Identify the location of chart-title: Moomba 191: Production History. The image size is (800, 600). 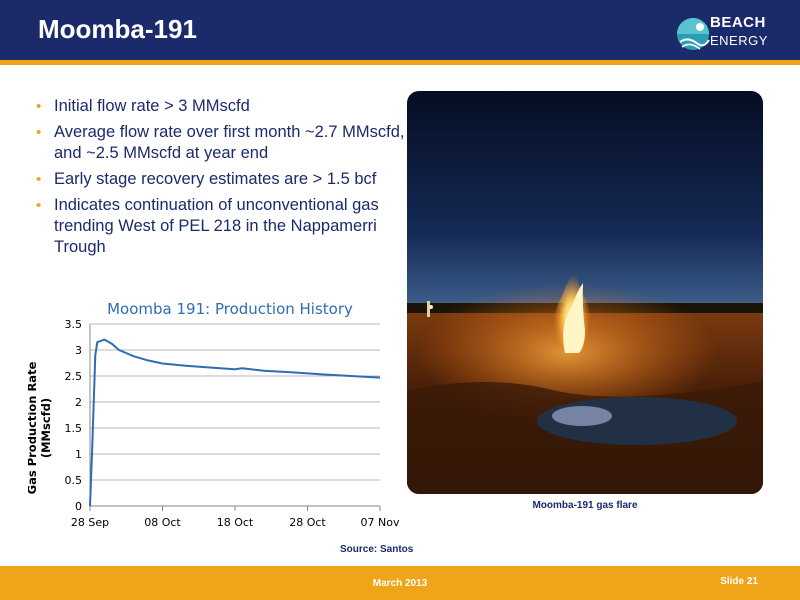
(230, 309).